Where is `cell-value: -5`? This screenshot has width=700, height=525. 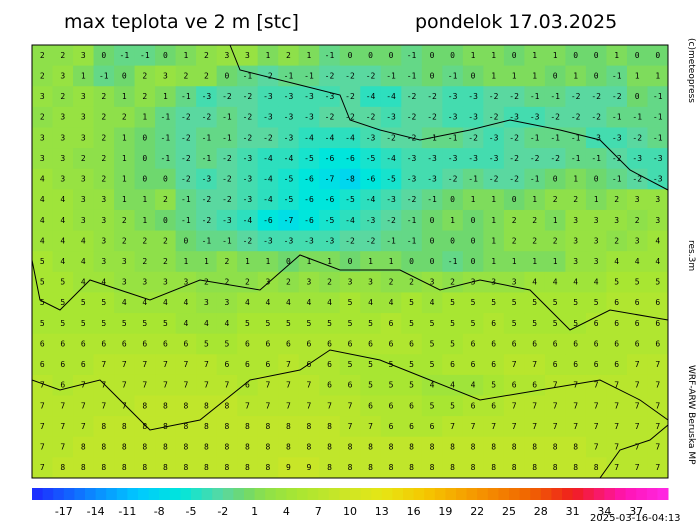 cell-value: -5 is located at coordinates (391, 179).